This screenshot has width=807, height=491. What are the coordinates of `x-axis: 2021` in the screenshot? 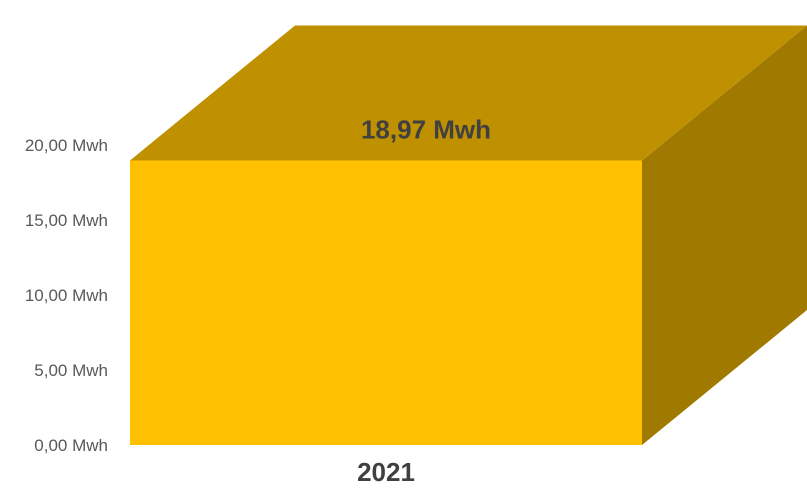 It's located at (386, 472).